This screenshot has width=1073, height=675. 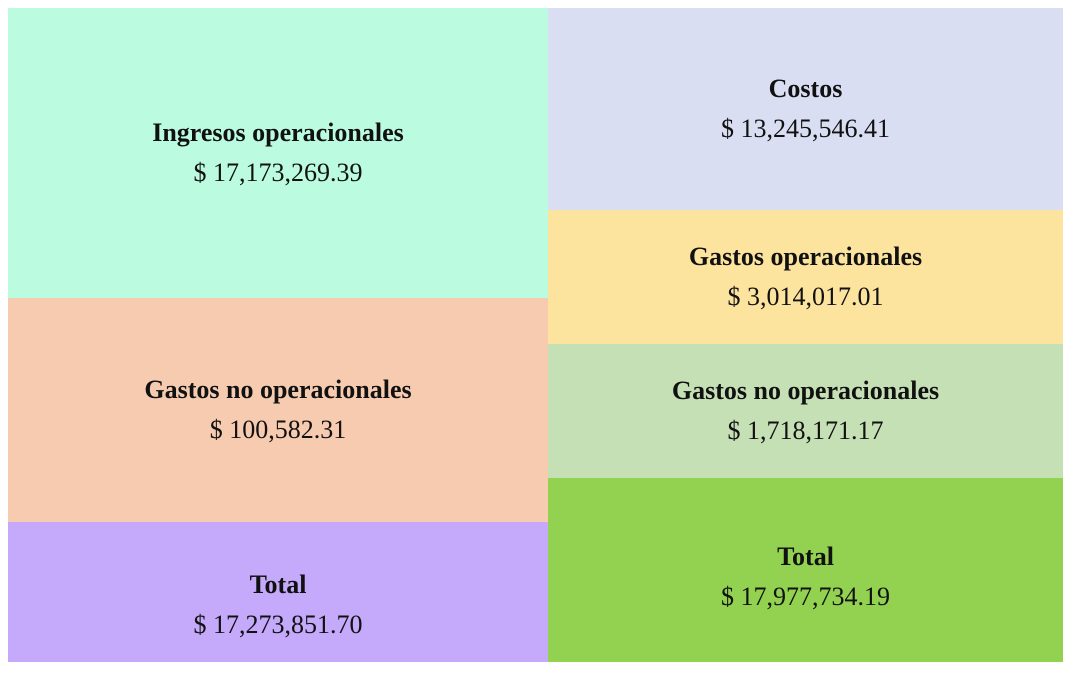 I want to click on block-label: Costos, so click(x=805, y=88).